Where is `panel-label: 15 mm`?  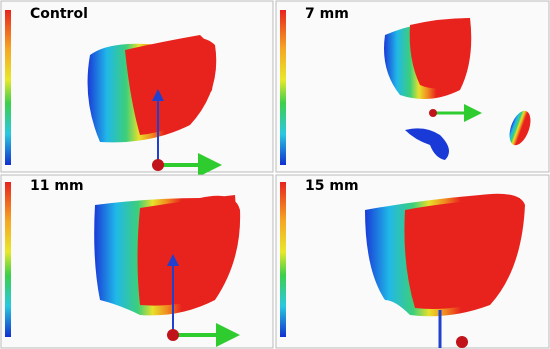
panel-label: 15 mm is located at coordinates (332, 186).